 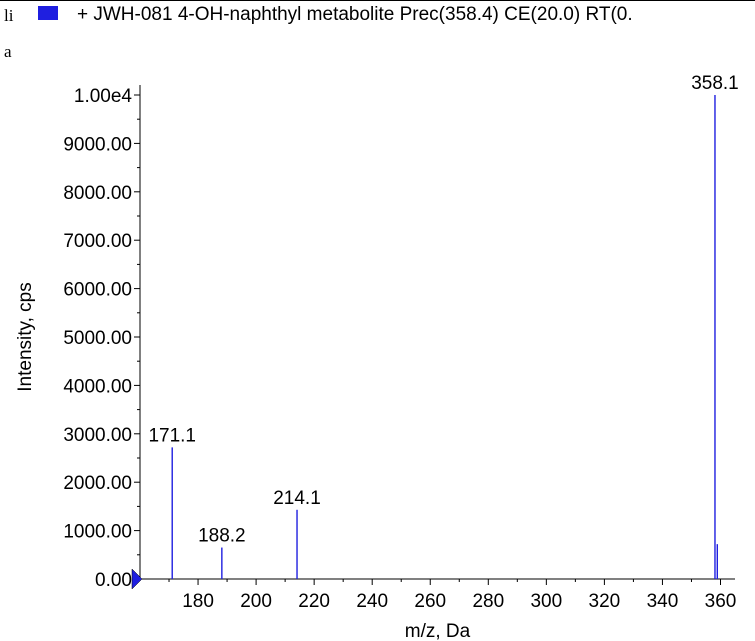 I want to click on y-tick-label: 2000.00, so click(x=97, y=483).